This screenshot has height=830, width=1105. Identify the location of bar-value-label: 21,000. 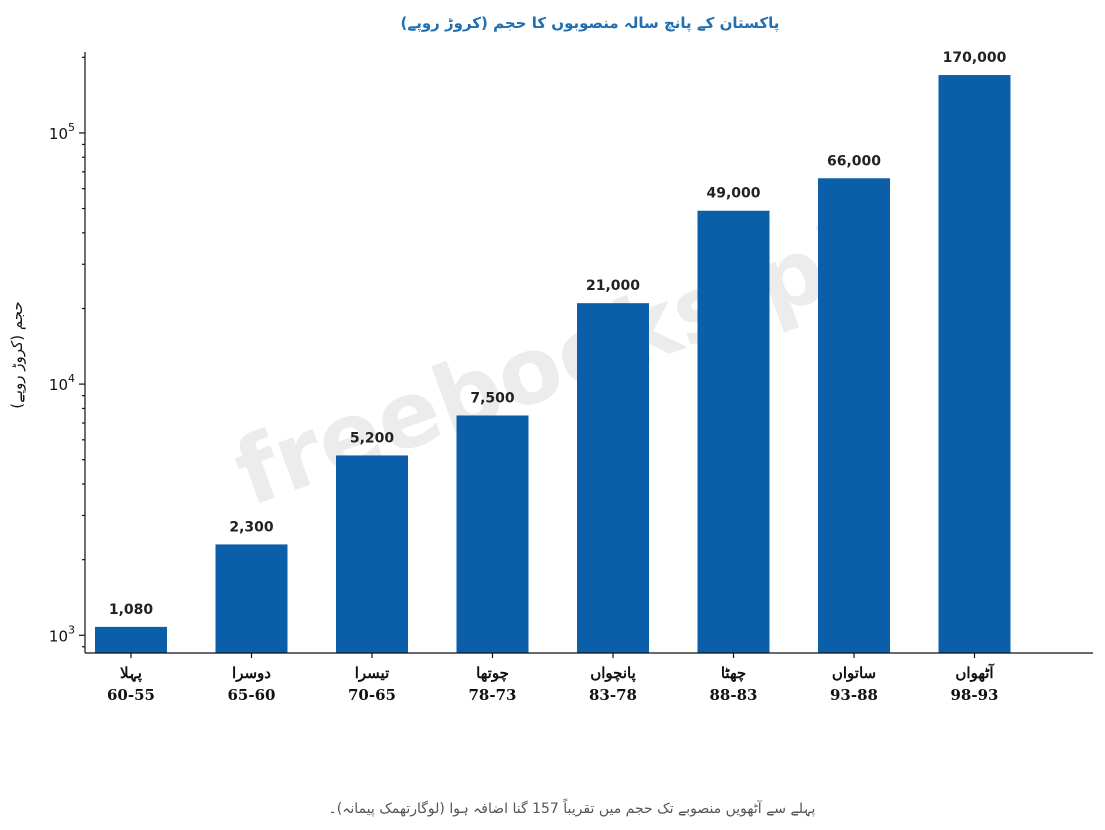
(613, 286).